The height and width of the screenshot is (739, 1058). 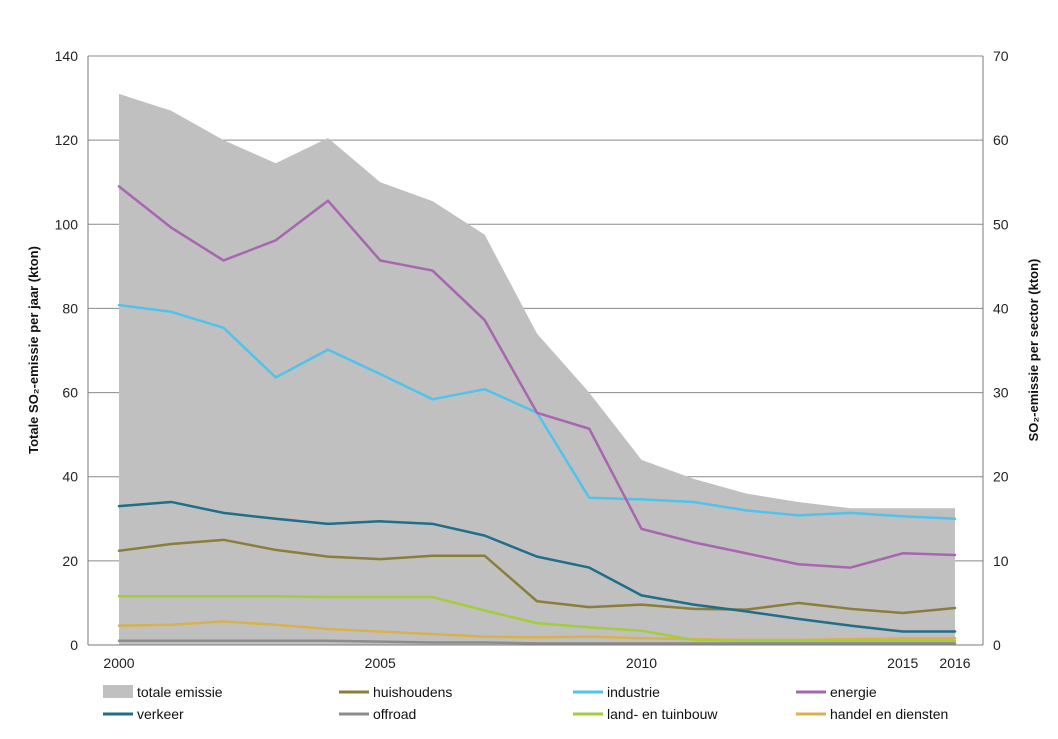 I want to click on x-tick-label: 2016, so click(x=954, y=663).